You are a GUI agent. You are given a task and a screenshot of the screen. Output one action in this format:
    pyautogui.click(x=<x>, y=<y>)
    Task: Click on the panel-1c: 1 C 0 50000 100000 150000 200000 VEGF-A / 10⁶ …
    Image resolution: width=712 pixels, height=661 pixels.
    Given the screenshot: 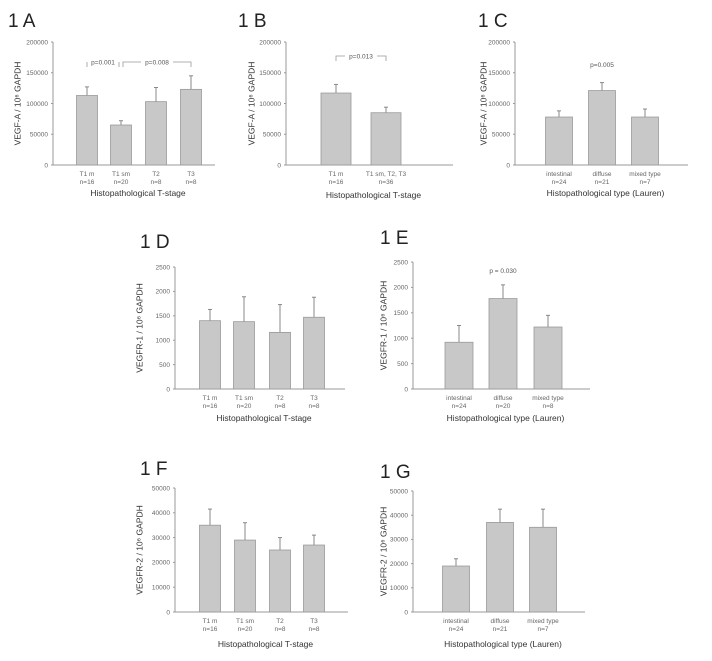 What is the action you would take?
    pyautogui.click(x=583, y=104)
    